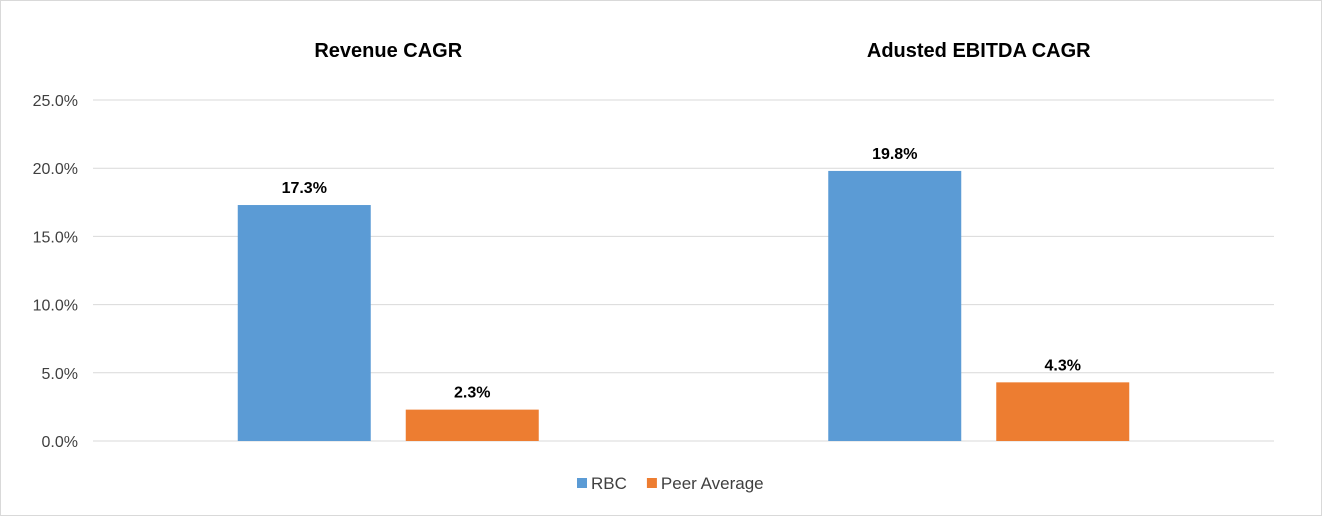  Describe the element at coordinates (55, 272) in the screenshot. I see `y-axis-tick-labels: 0.0% 5.0% 10.0% 15.0% 20.0% 25.0%` at that location.